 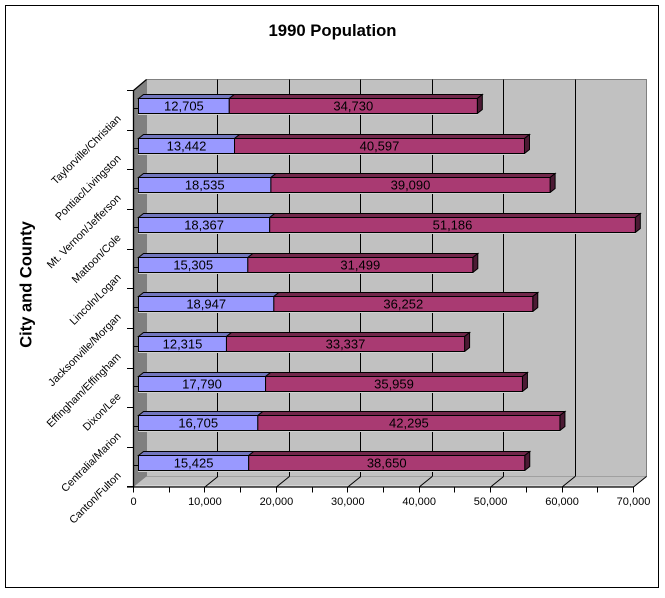 What do you see at coordinates (411, 184) in the screenshot?
I see `svg-text: 39,090` at bounding box center [411, 184].